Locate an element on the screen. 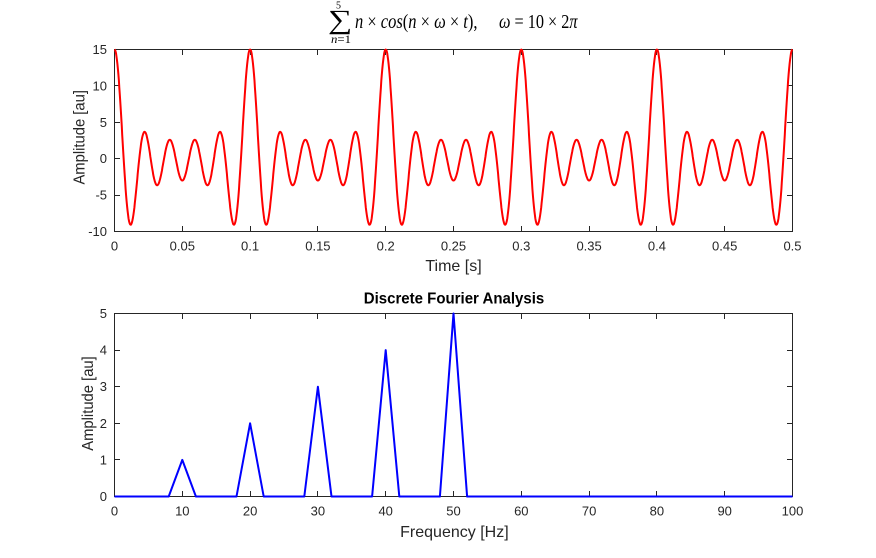  svg-text: 90 is located at coordinates (724, 511).